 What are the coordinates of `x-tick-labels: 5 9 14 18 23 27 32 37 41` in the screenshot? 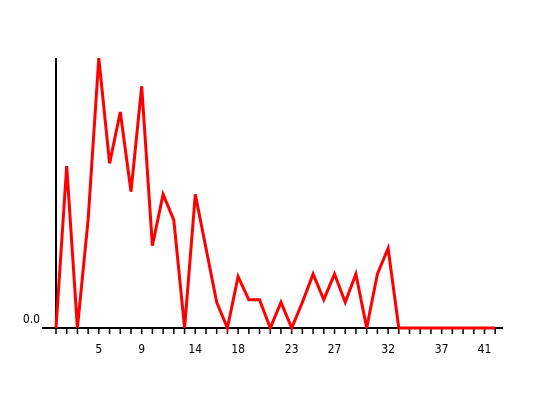 It's located at (293, 349).